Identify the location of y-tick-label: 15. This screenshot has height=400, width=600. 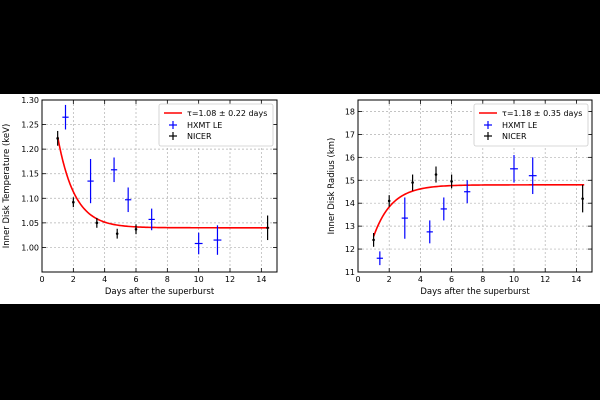
(350, 180).